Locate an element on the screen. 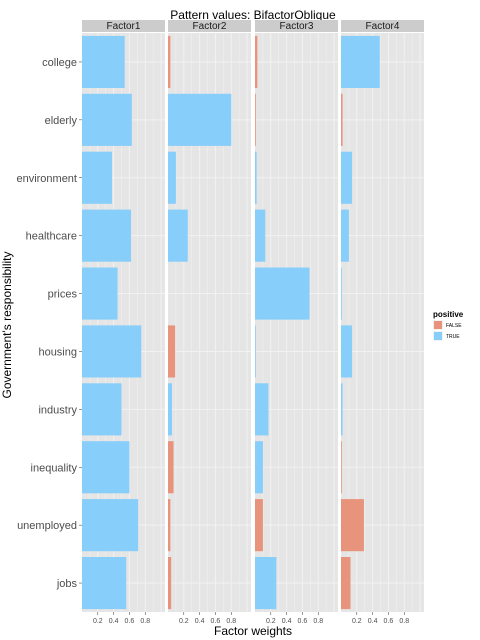  y-axis-title: Government's responsibility is located at coordinates (7, 324).